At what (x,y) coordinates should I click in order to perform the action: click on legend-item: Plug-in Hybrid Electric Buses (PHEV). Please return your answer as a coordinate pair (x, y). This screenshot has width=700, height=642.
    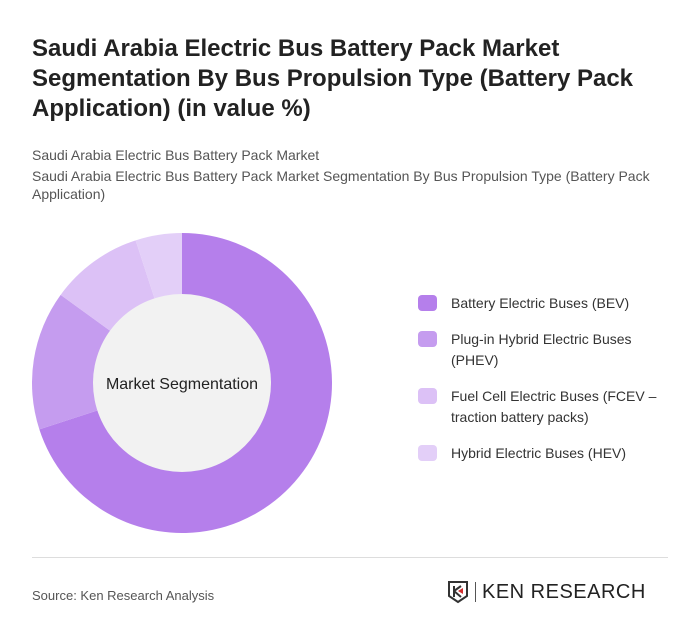
    Looking at the image, I should click on (548, 350).